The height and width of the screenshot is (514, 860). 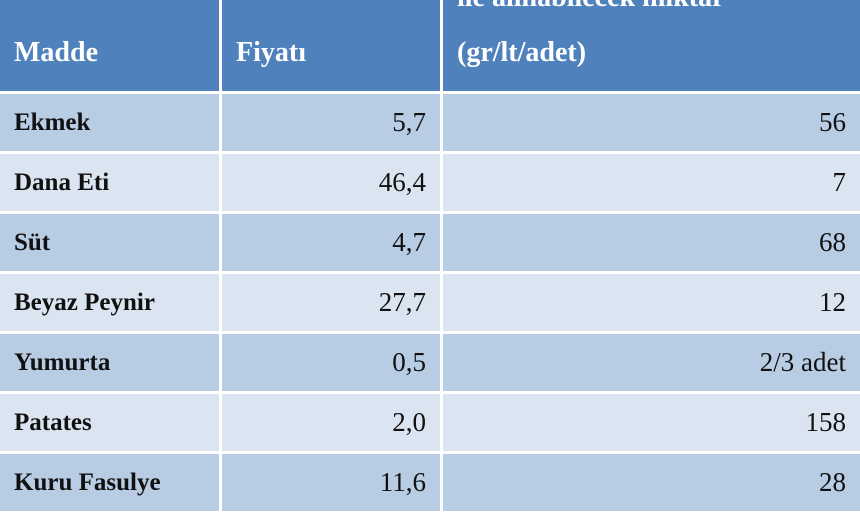 What do you see at coordinates (111, 45) in the screenshot?
I see `header-item: Madde` at bounding box center [111, 45].